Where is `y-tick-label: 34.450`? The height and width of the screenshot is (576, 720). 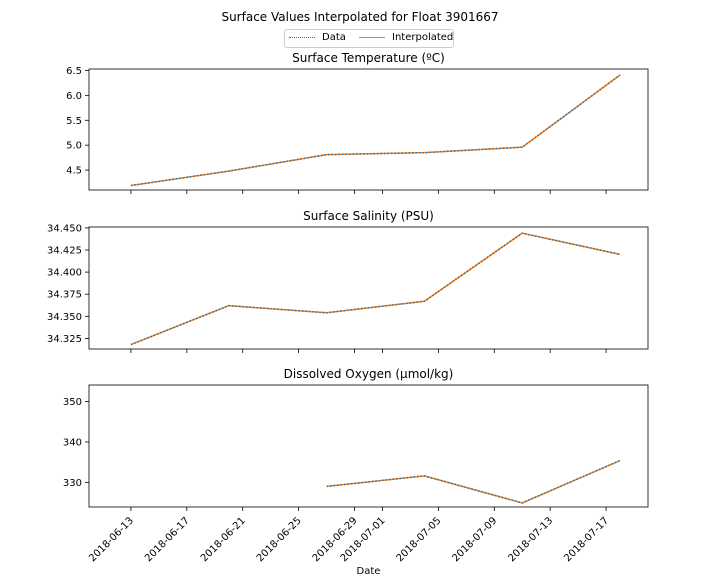
y-tick-label: 34.450 is located at coordinates (64, 228).